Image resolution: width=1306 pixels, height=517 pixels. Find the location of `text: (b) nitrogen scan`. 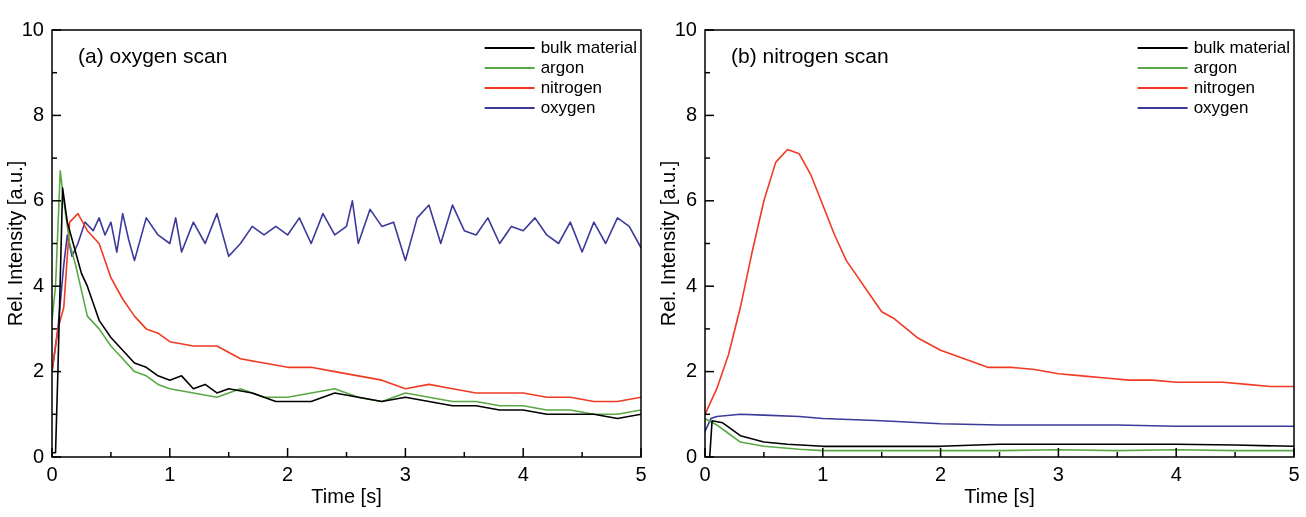

text: (b) nitrogen scan is located at coordinates (810, 55).